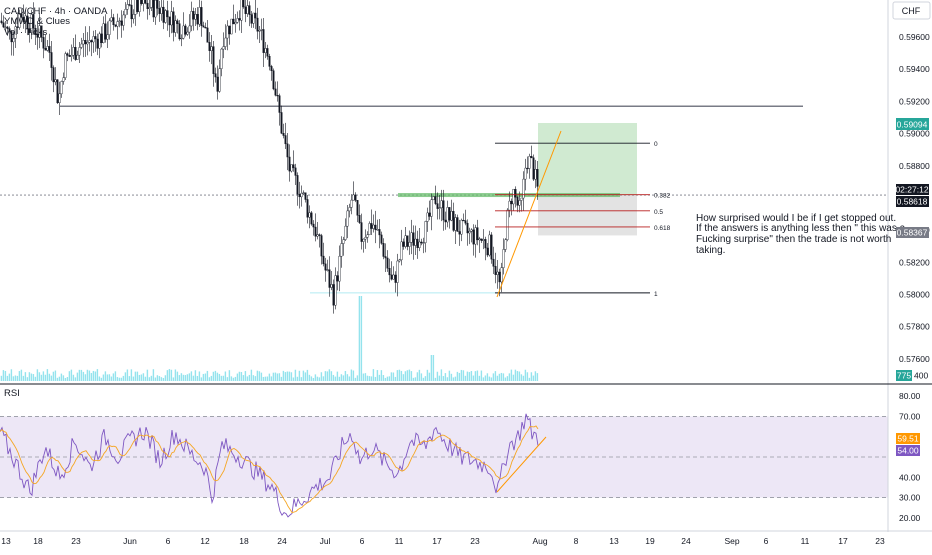 Image resolution: width=932 pixels, height=555 pixels. What do you see at coordinates (587, 215) in the screenshot?
I see `stop-zone` at bounding box center [587, 215].